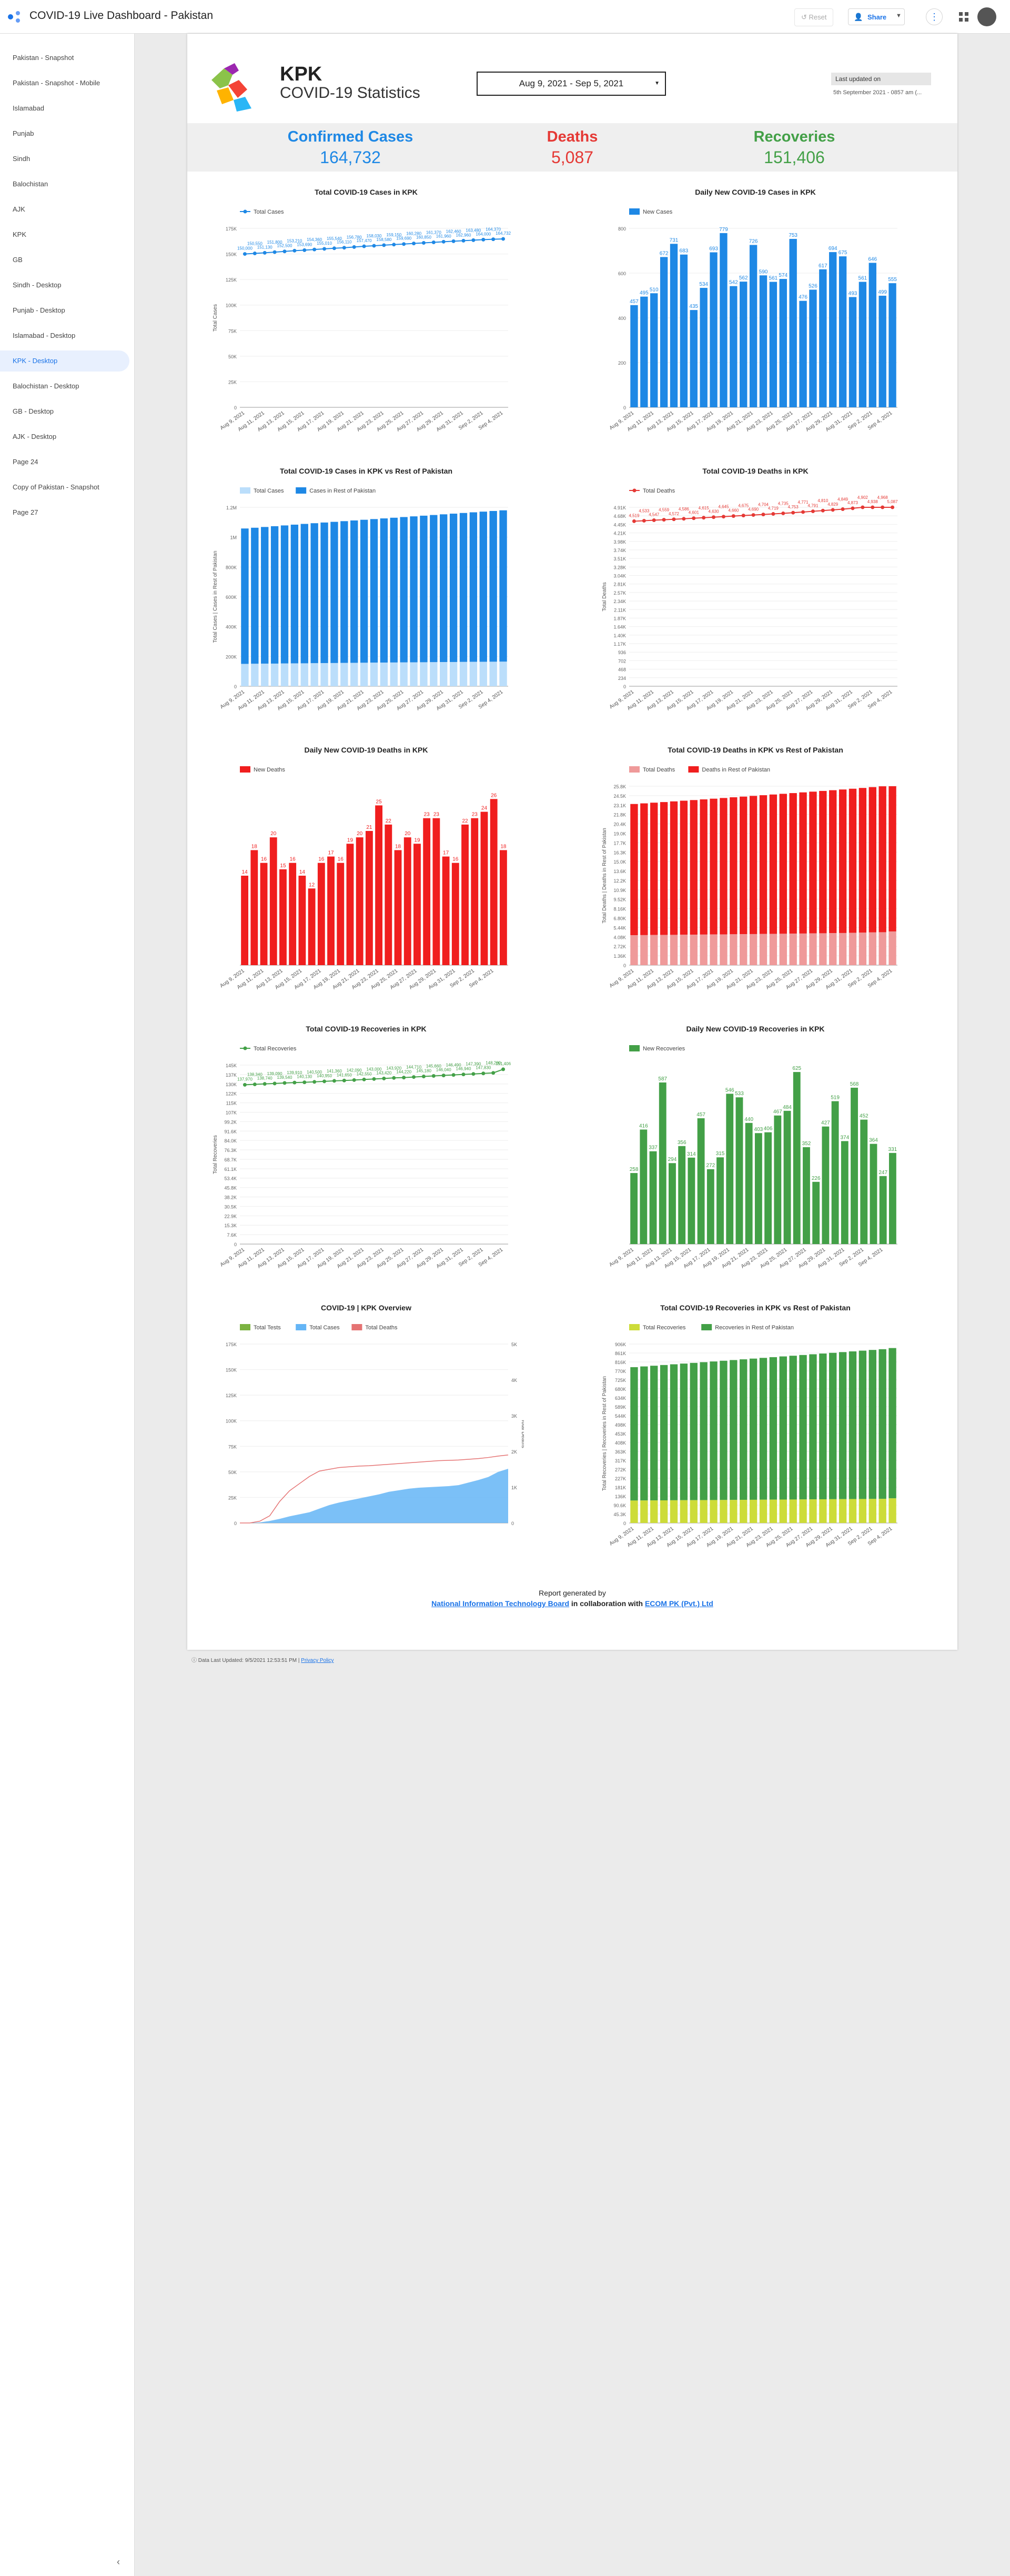 Image resolution: width=1010 pixels, height=2576 pixels. Describe the element at coordinates (620, 1389) in the screenshot. I see `y-tick-label: 680K` at that location.